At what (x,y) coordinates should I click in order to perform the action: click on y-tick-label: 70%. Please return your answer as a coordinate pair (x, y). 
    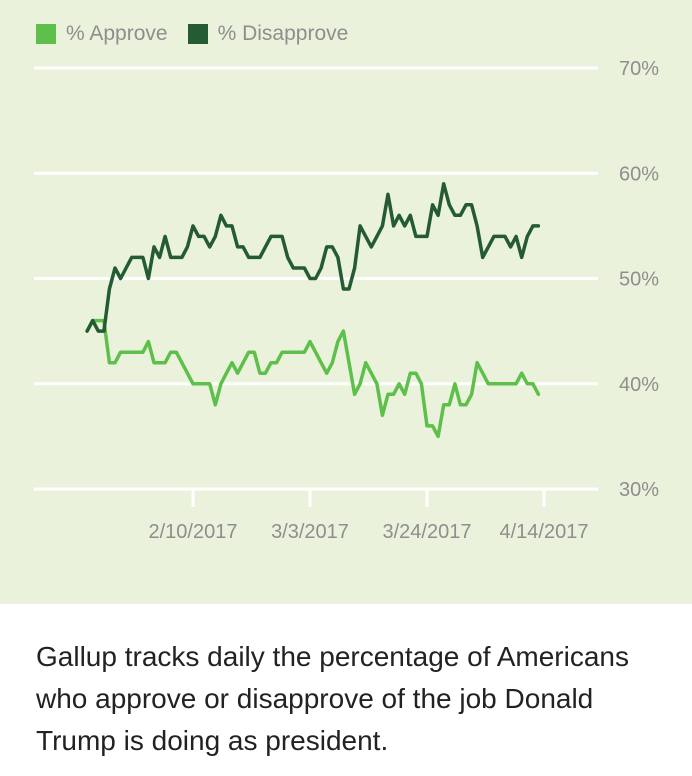
    Looking at the image, I should click on (639, 69).